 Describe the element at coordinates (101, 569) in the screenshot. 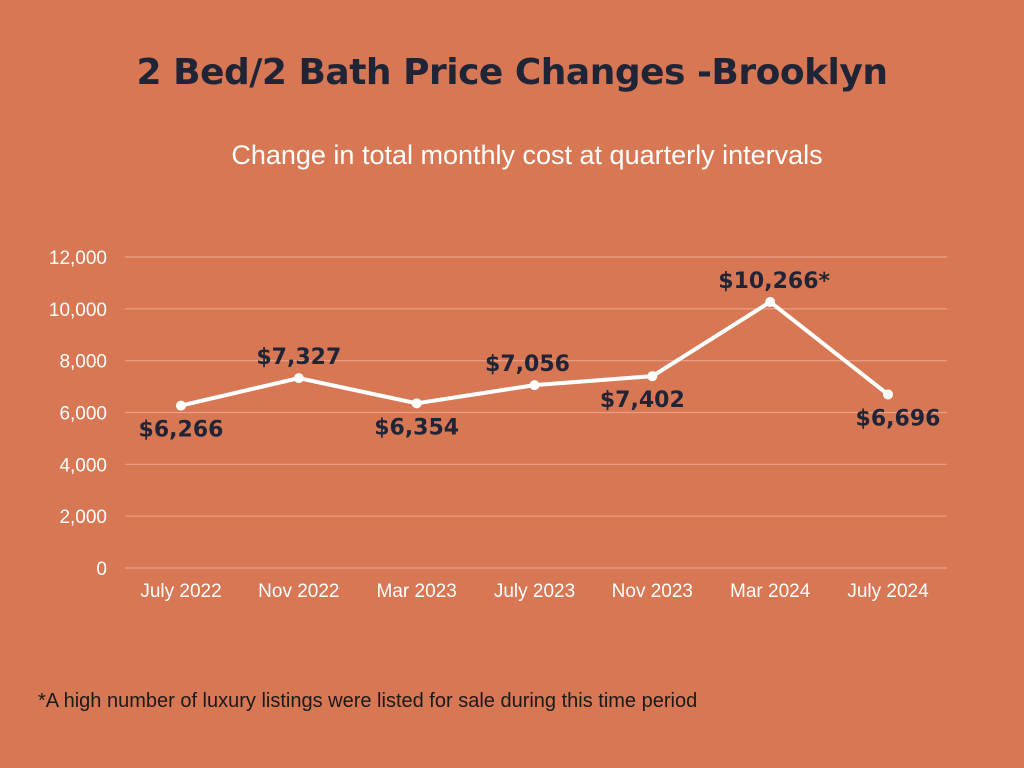

I see `y-tick-label: 0` at that location.